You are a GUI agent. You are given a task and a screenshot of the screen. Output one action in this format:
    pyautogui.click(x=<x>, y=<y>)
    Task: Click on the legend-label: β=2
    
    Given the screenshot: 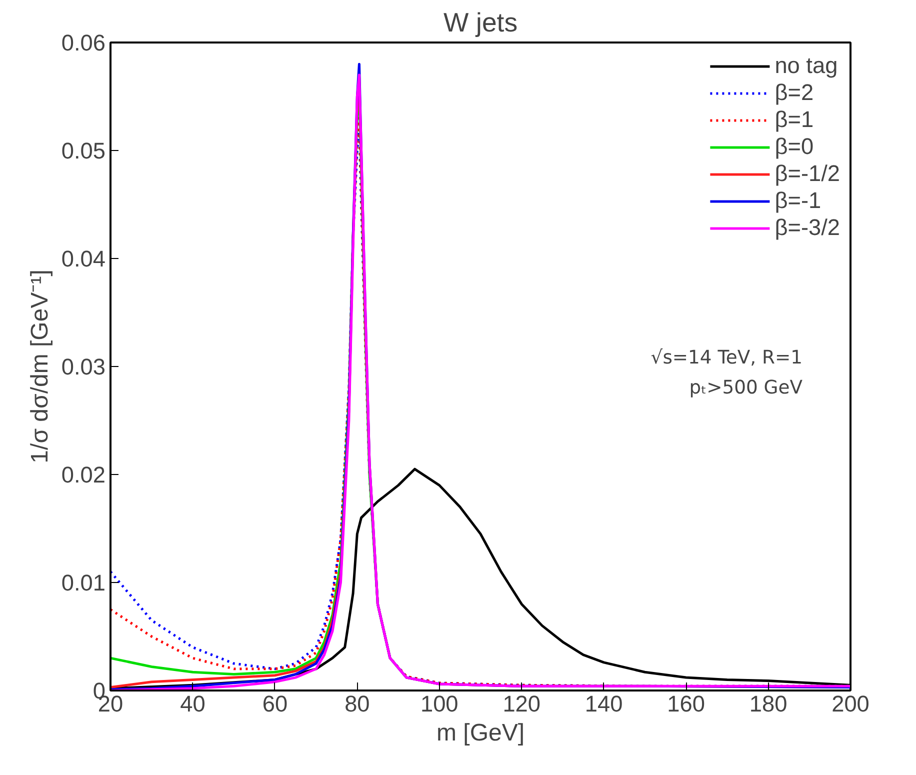 What is the action you would take?
    pyautogui.click(x=794, y=92)
    